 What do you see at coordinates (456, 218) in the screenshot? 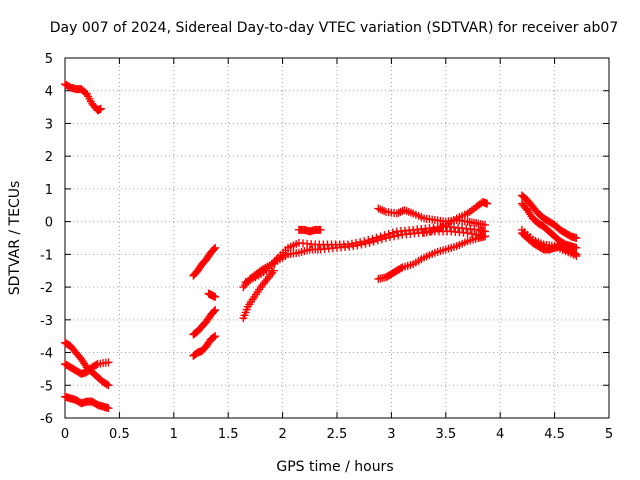
I see `series-arc-o` at bounding box center [456, 218].